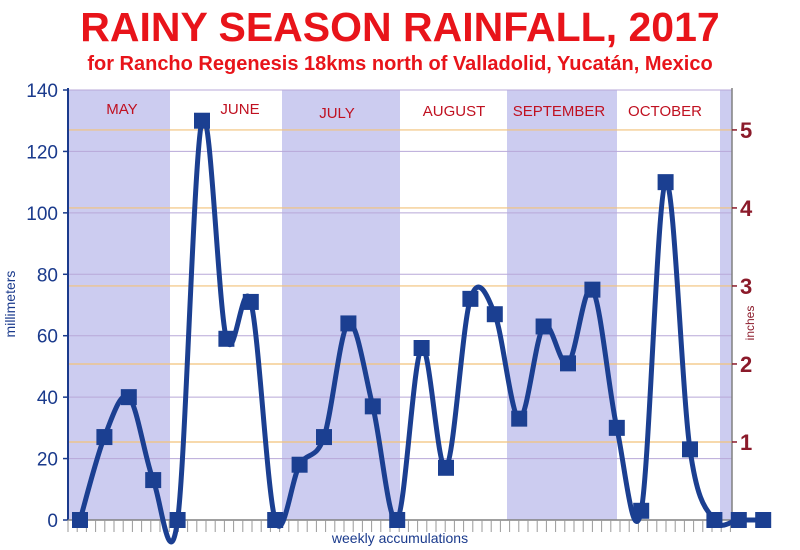 Image resolution: width=800 pixels, height=550 pixels. I want to click on y2-tick-labels: 1 2 3 4 5, so click(742, 286).